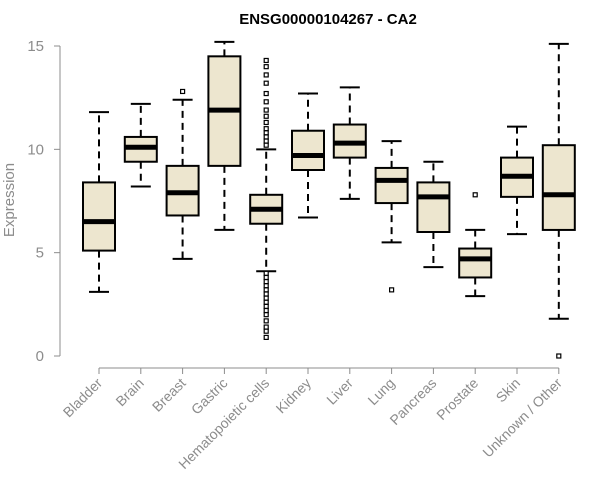 The width and height of the screenshot is (600, 500). What do you see at coordinates (522, 418) in the screenshot?
I see `x-tick-label: Unknown / Other` at bounding box center [522, 418].